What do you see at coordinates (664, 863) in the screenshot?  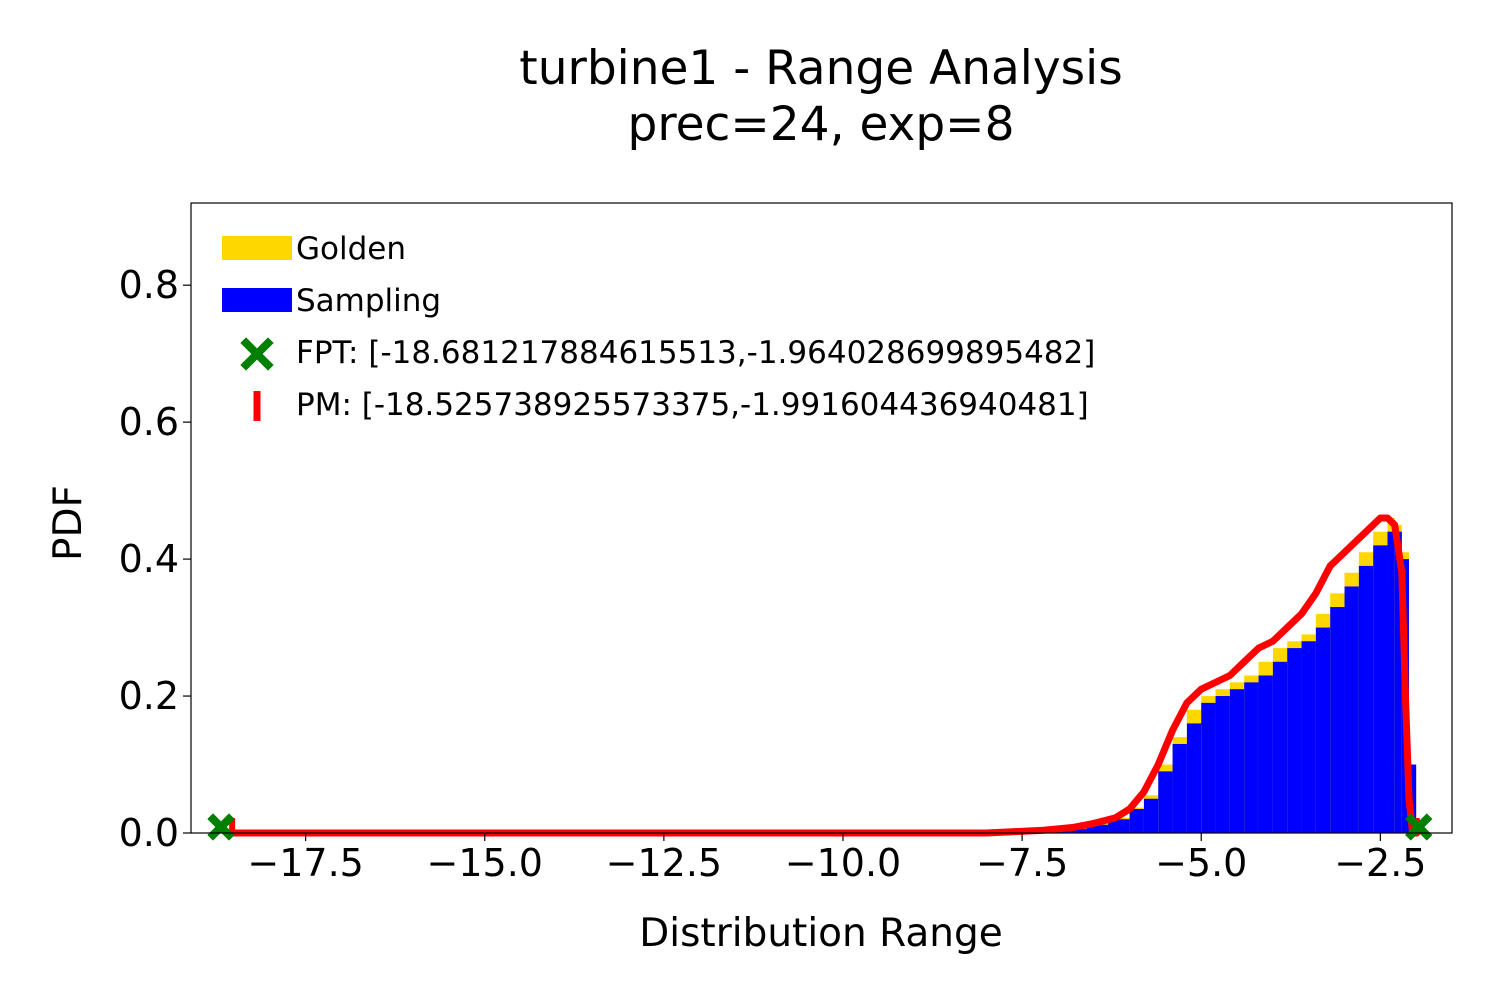 I see `x-tick-label: −12.5` at bounding box center [664, 863].